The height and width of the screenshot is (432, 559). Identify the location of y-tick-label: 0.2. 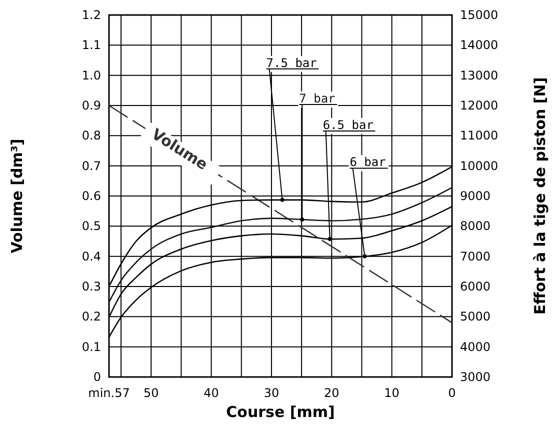
(91, 317).